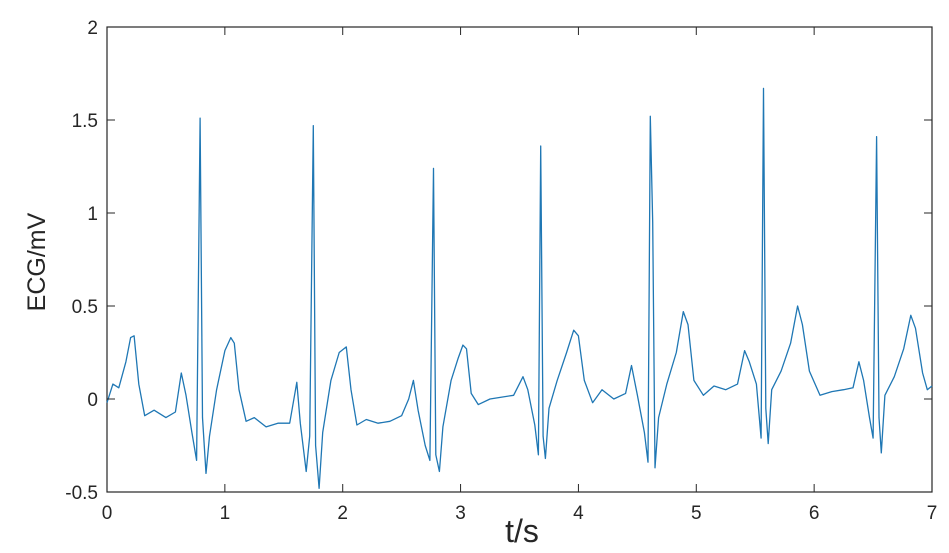 This screenshot has height=553, width=949. Describe the element at coordinates (92, 214) in the screenshot. I see `y-tick-label: 1` at that location.